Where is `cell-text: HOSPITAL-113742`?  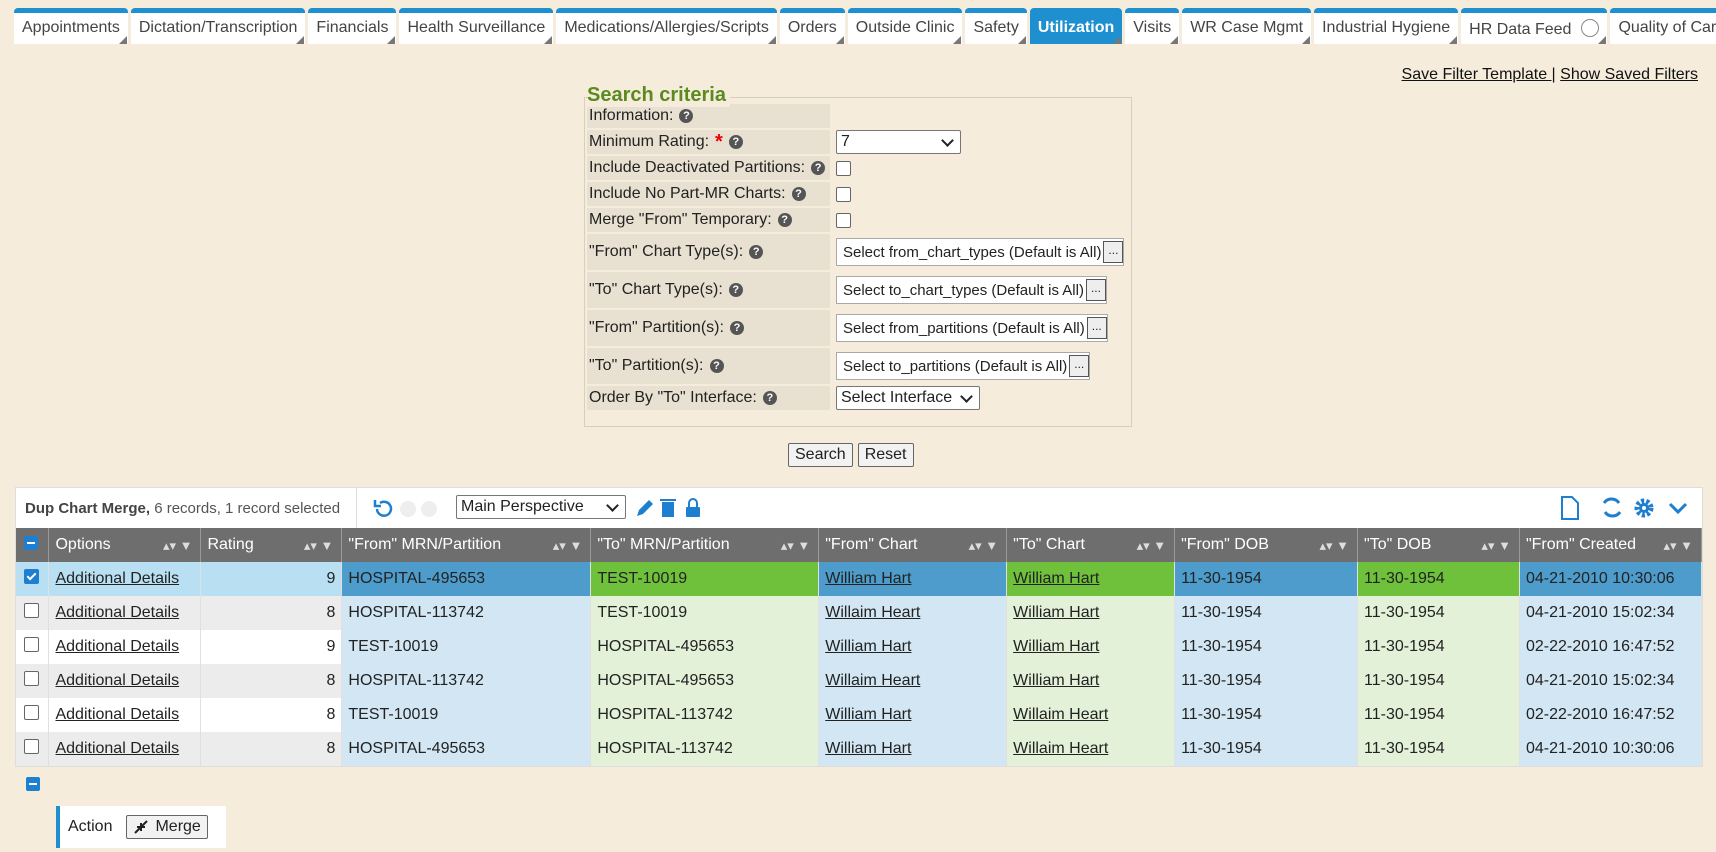 cell-text: HOSPITAL-113742 is located at coordinates (665, 714).